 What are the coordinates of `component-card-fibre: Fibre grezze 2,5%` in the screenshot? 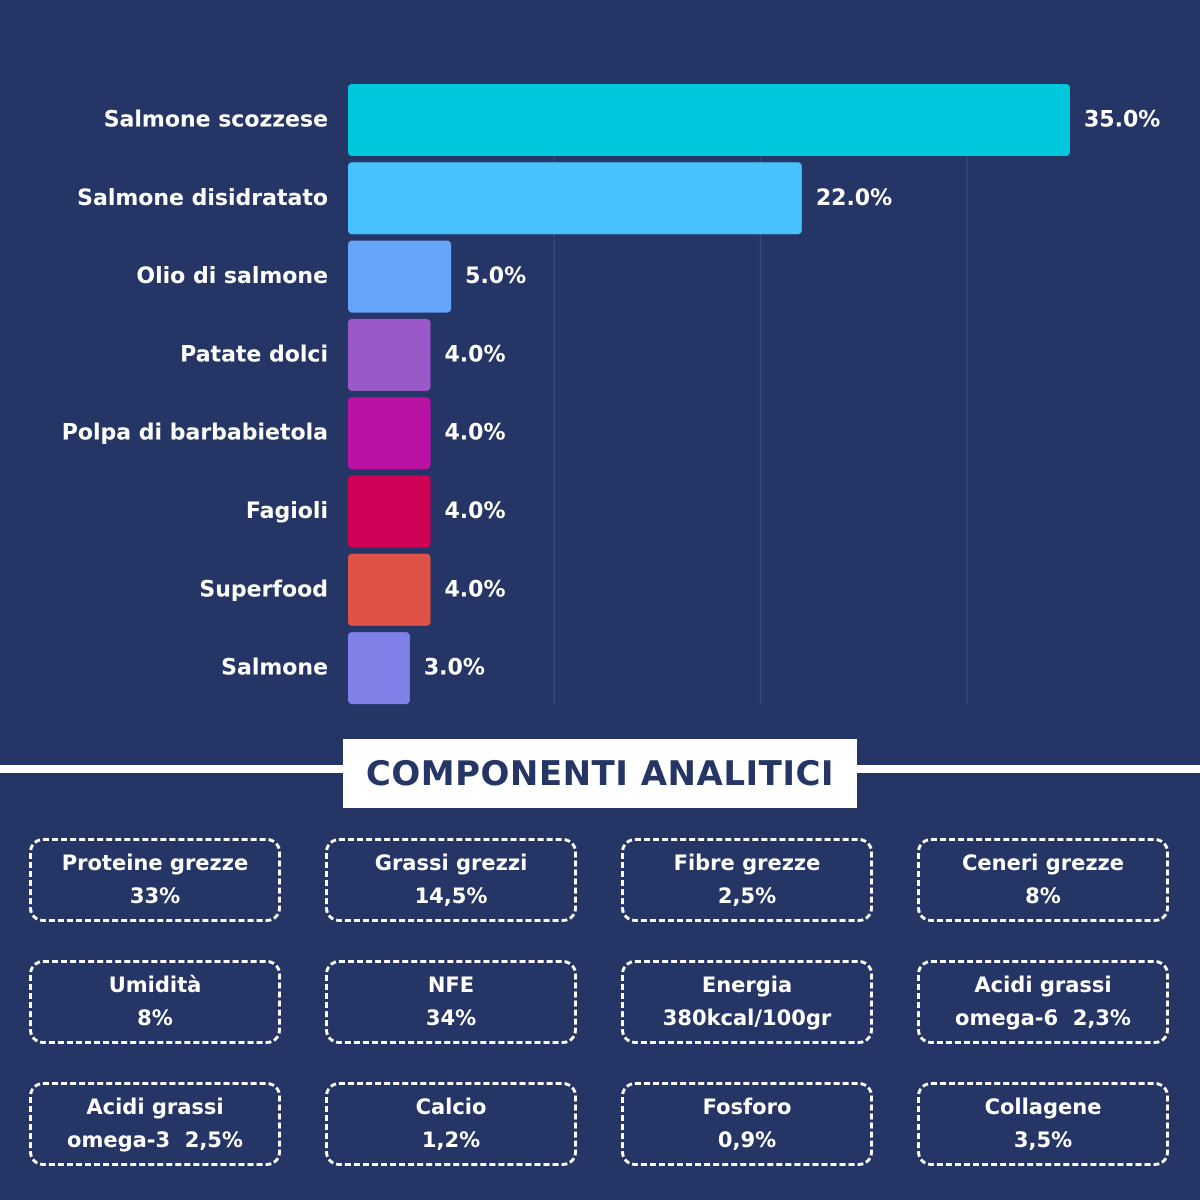 It's located at (747, 880).